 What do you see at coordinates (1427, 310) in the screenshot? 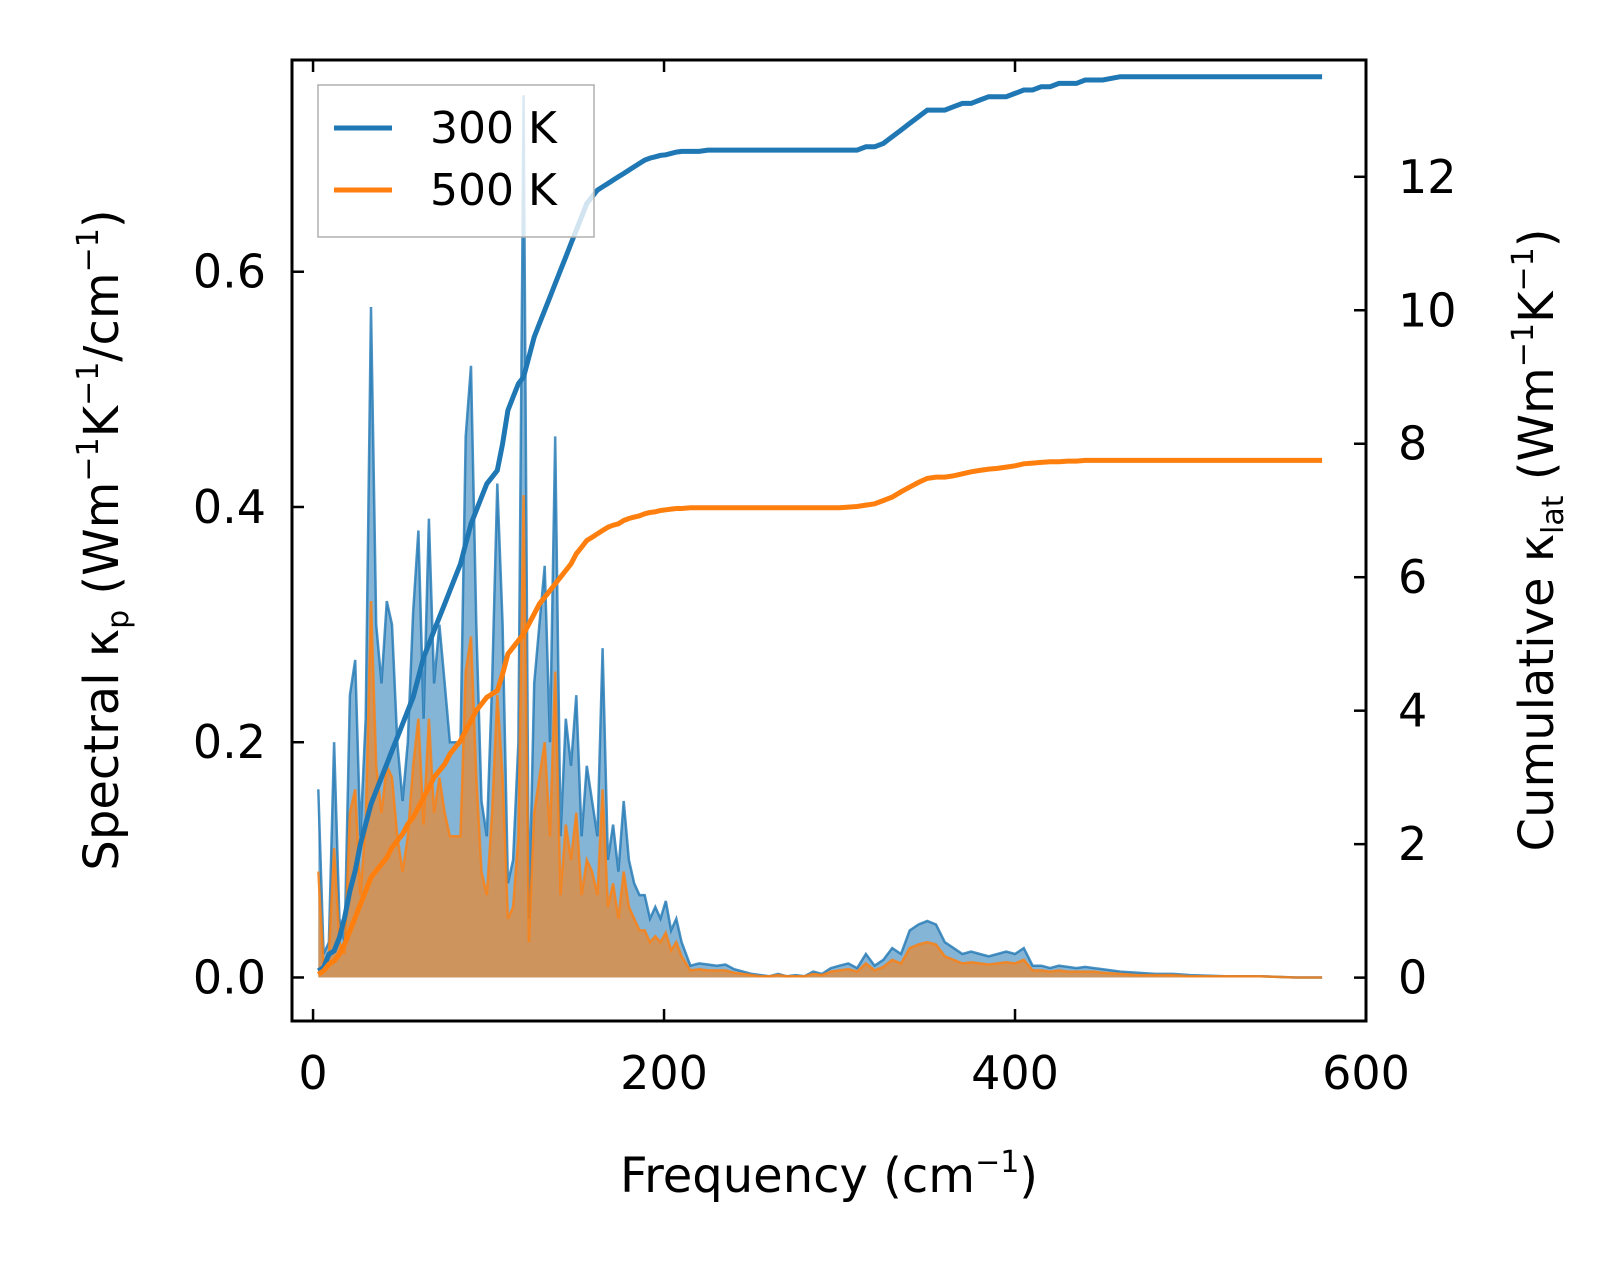
I see `right-y-tick-label: 10` at bounding box center [1427, 310].